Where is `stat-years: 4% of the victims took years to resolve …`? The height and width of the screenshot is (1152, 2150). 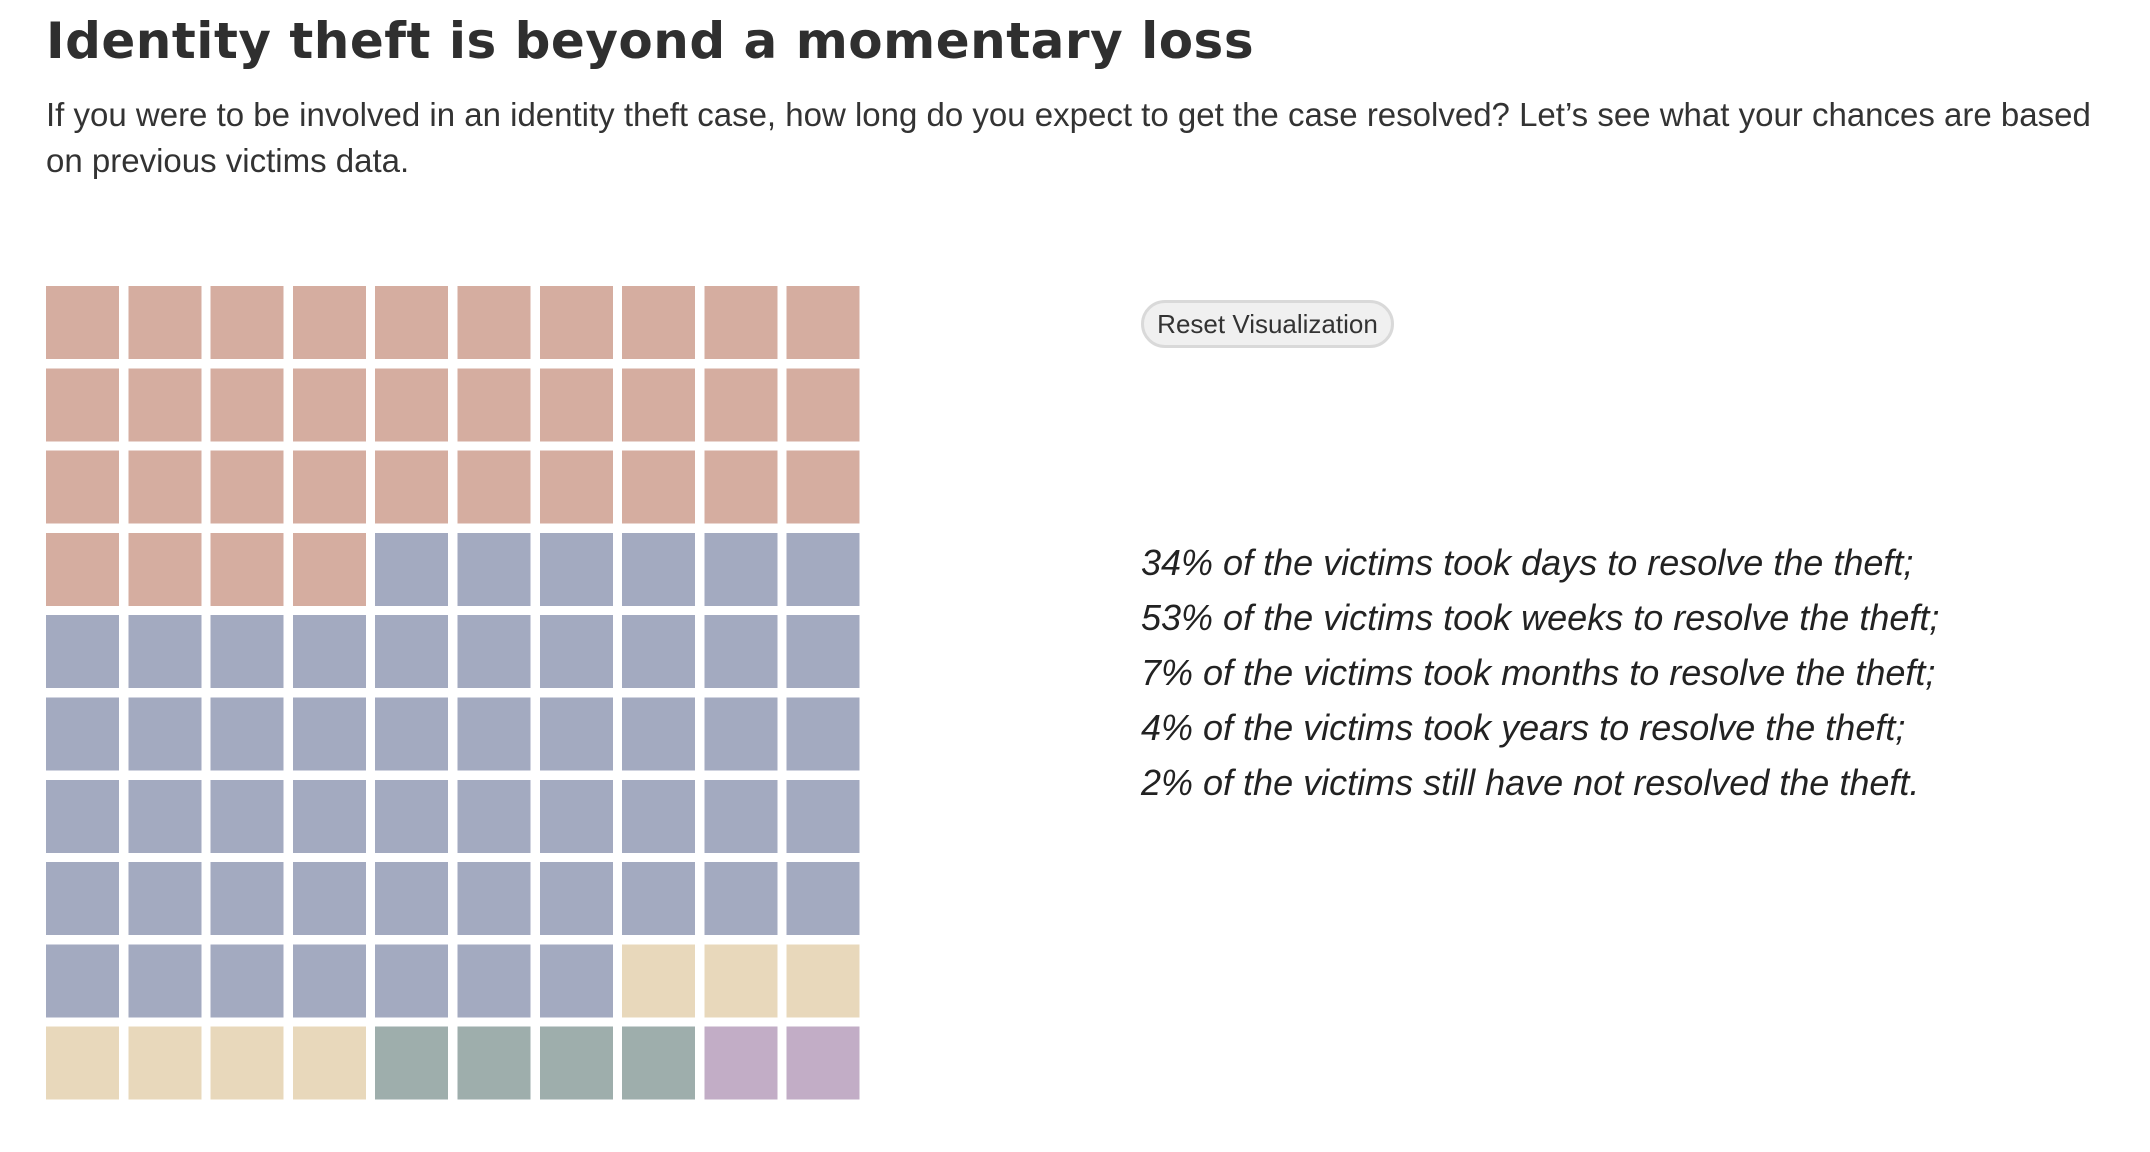 stat-years: 4% of the victims took years to resolve … is located at coordinates (1523, 727).